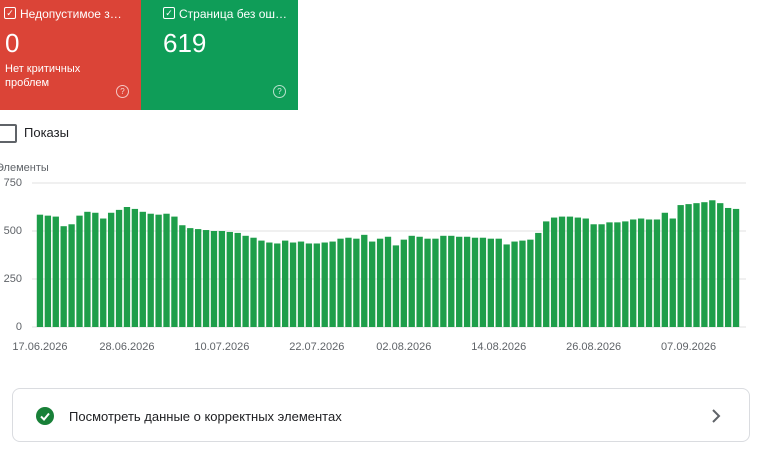 Image resolution: width=768 pixels, height=453 pixels. Describe the element at coordinates (126, 347) in the screenshot. I see `x-tick-label: 28.06.2026` at that location.